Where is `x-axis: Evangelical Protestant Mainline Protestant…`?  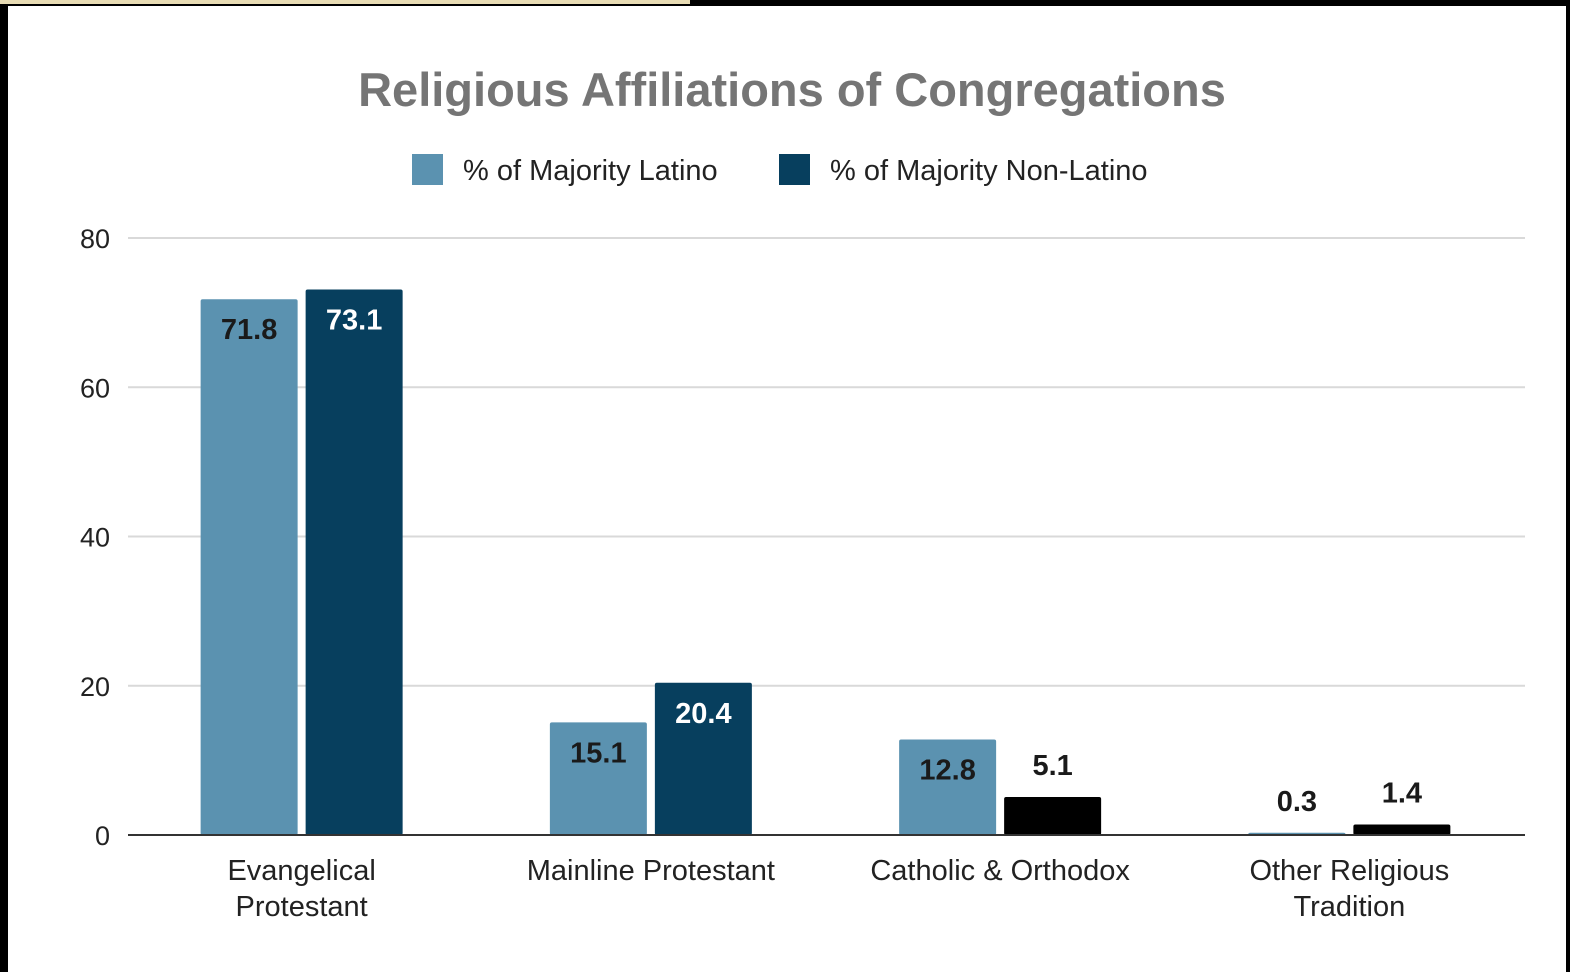
x-axis: Evangelical Protestant Mainline Protestant… is located at coordinates (838, 889).